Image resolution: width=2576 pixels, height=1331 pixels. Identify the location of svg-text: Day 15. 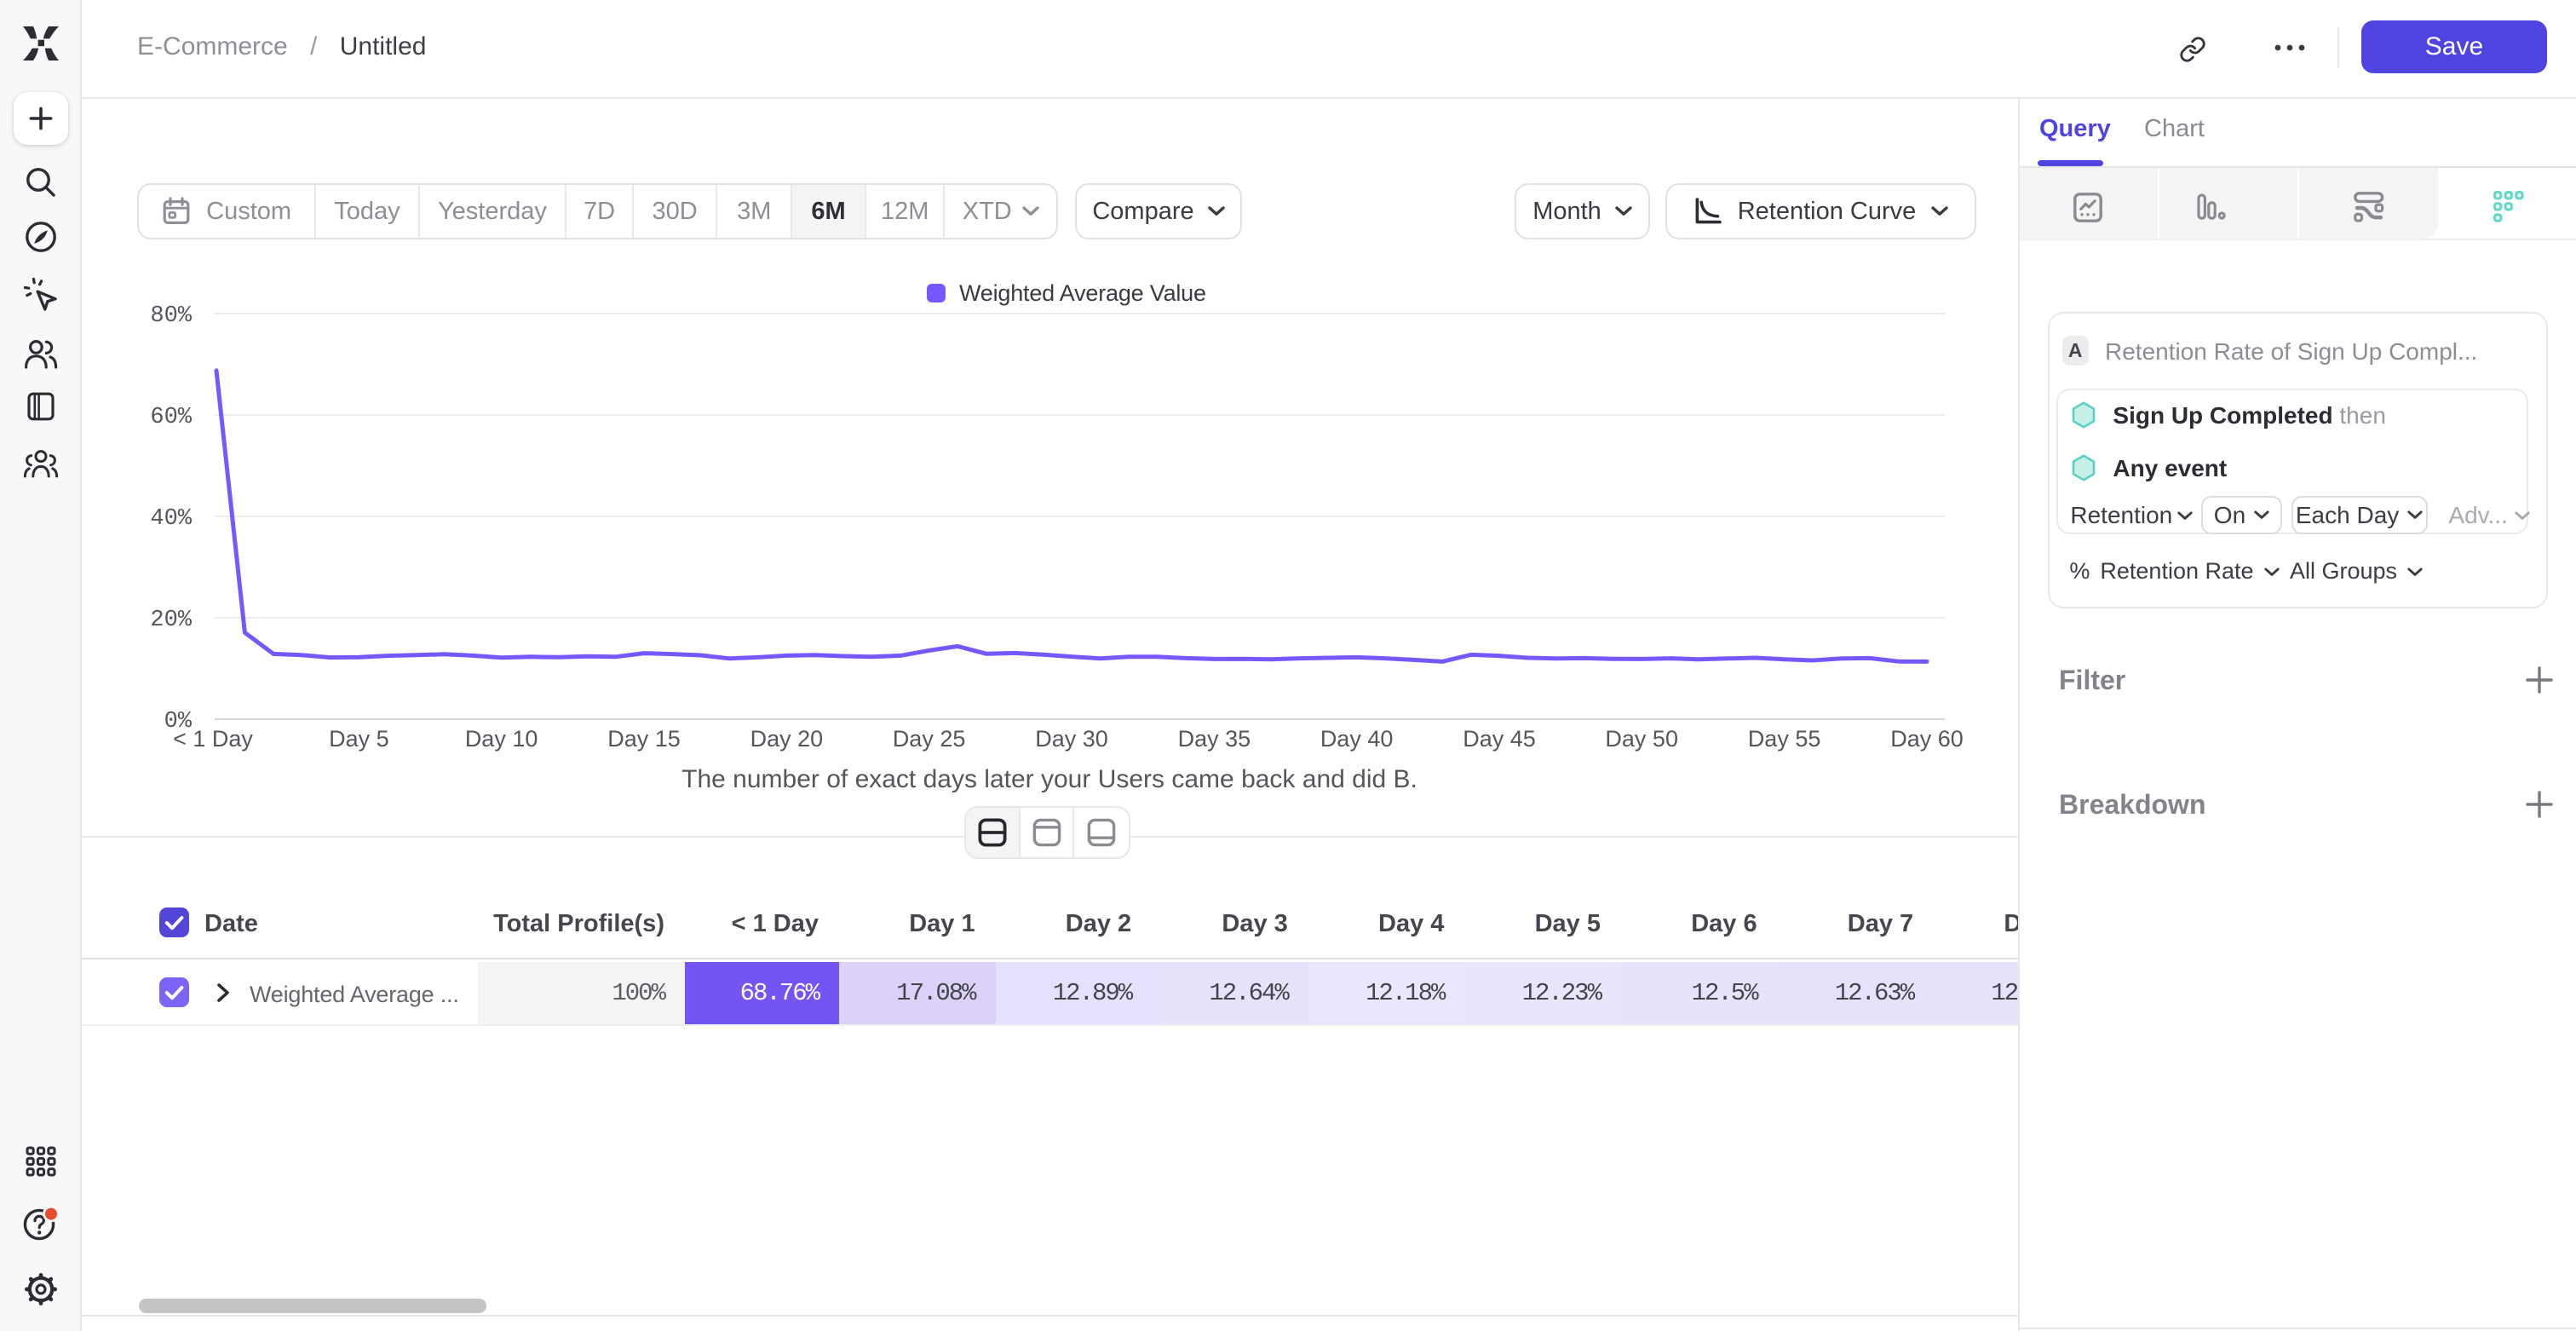
(644, 739).